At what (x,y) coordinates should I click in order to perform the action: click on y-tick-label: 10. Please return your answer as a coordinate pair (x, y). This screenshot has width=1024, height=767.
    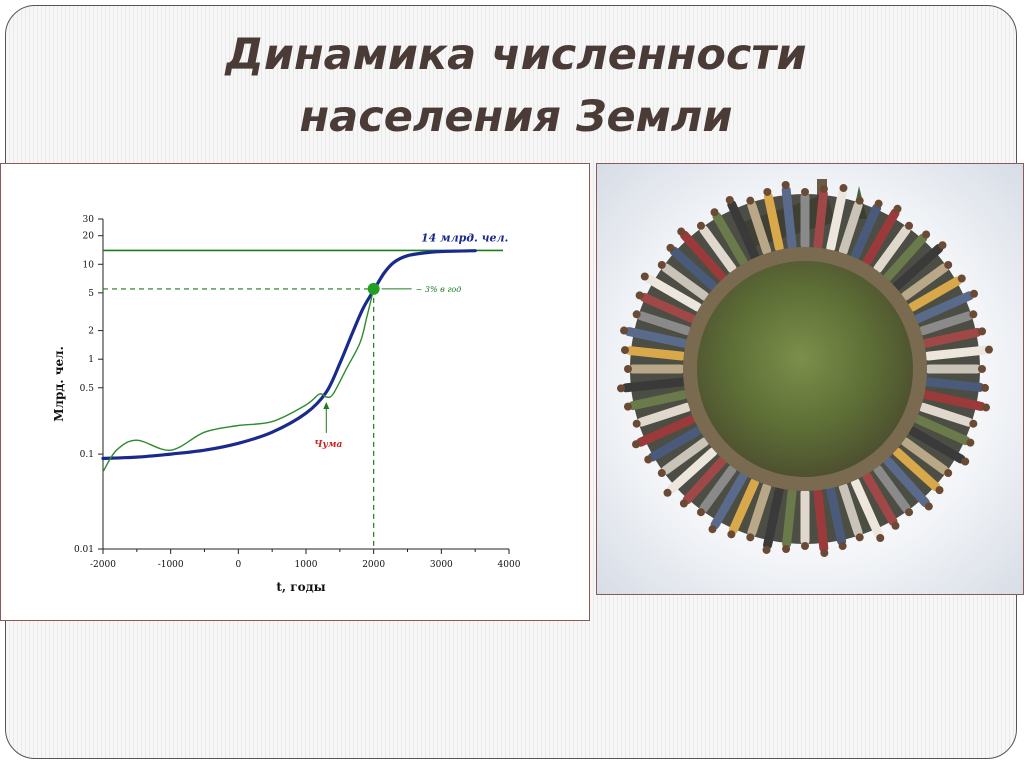
    Looking at the image, I should click on (89, 265).